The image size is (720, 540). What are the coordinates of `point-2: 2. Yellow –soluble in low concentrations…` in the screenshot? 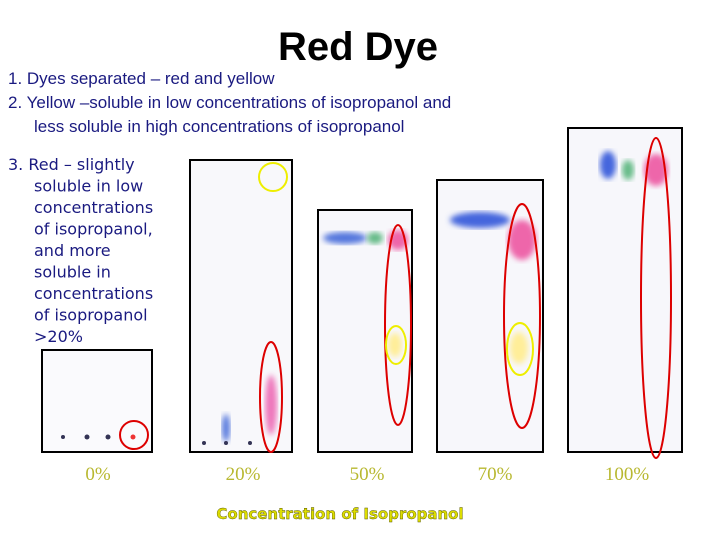 It's located at (229, 102).